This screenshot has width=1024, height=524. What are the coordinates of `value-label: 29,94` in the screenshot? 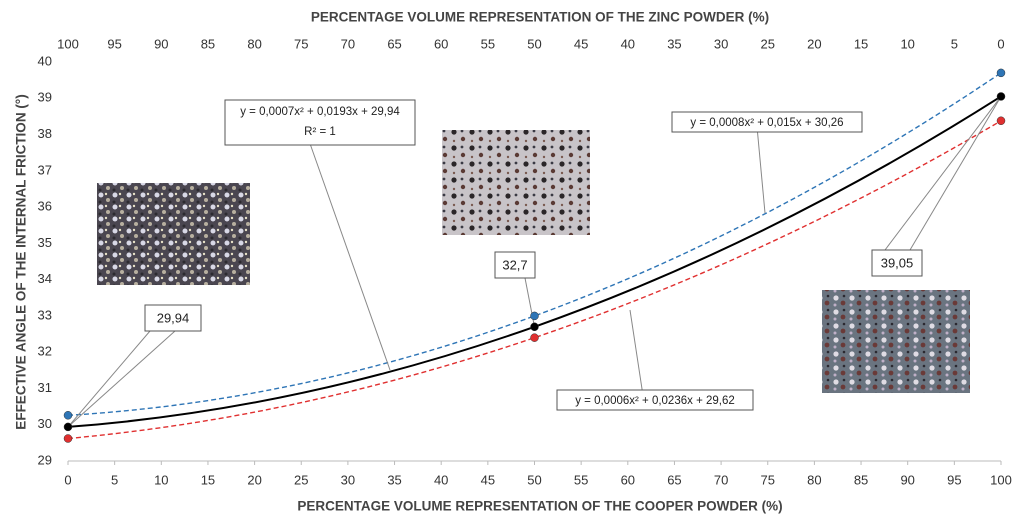 It's located at (173, 317).